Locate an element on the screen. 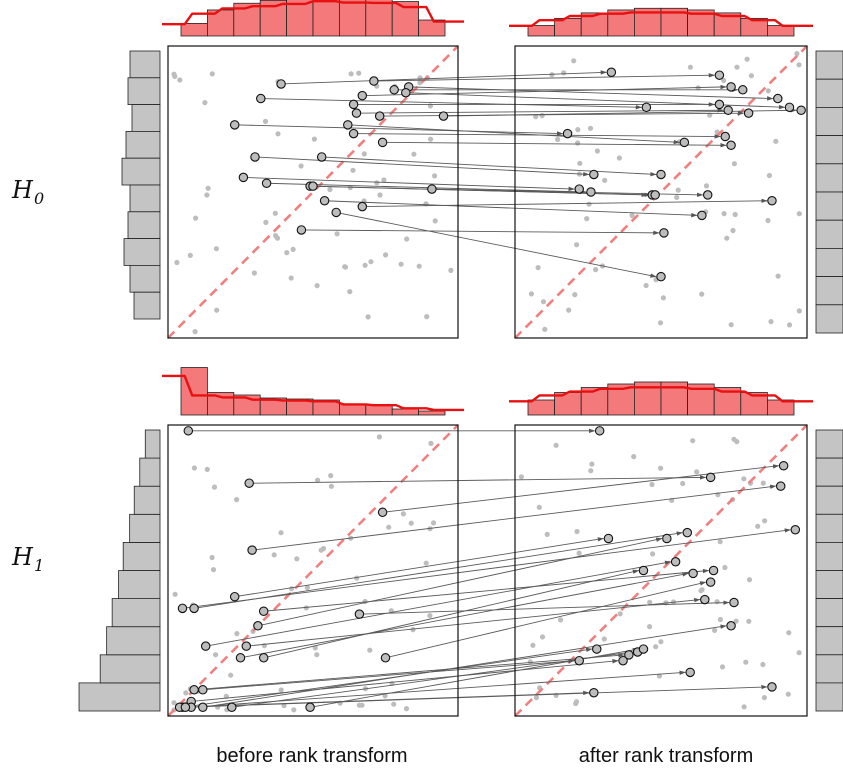 The height and width of the screenshot is (769, 843). caption-after: after rank transform is located at coordinates (666, 756).